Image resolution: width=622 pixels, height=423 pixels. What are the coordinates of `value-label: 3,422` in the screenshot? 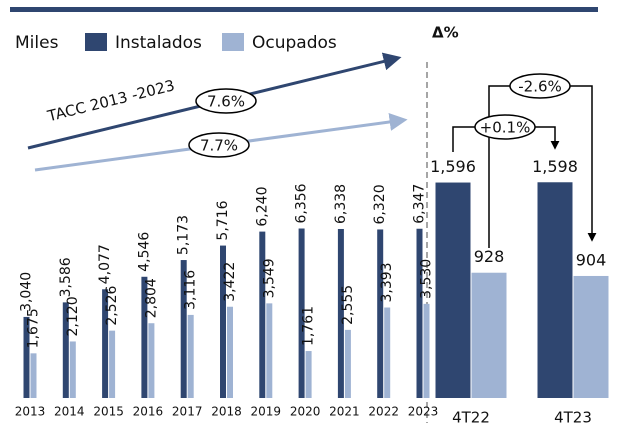 It's located at (230, 282).